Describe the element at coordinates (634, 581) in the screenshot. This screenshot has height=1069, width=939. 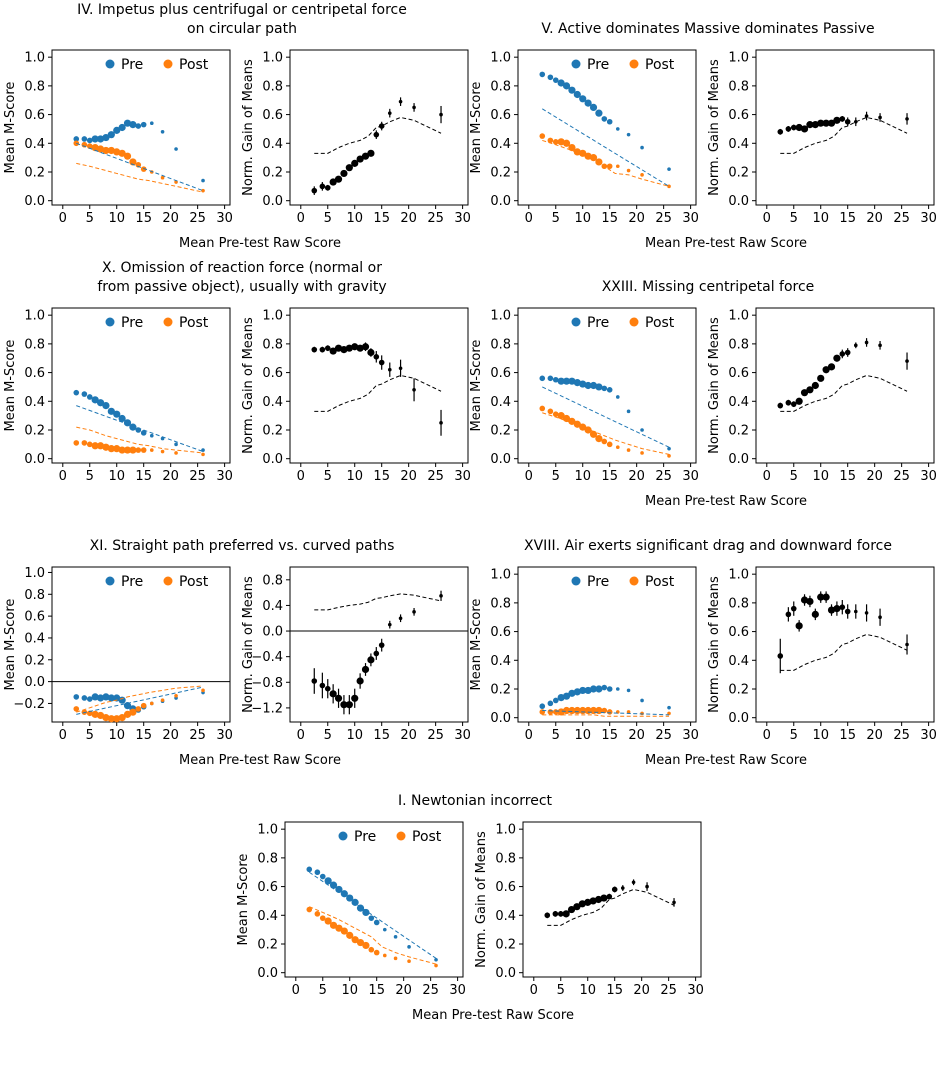
I see `legend-marker` at that location.